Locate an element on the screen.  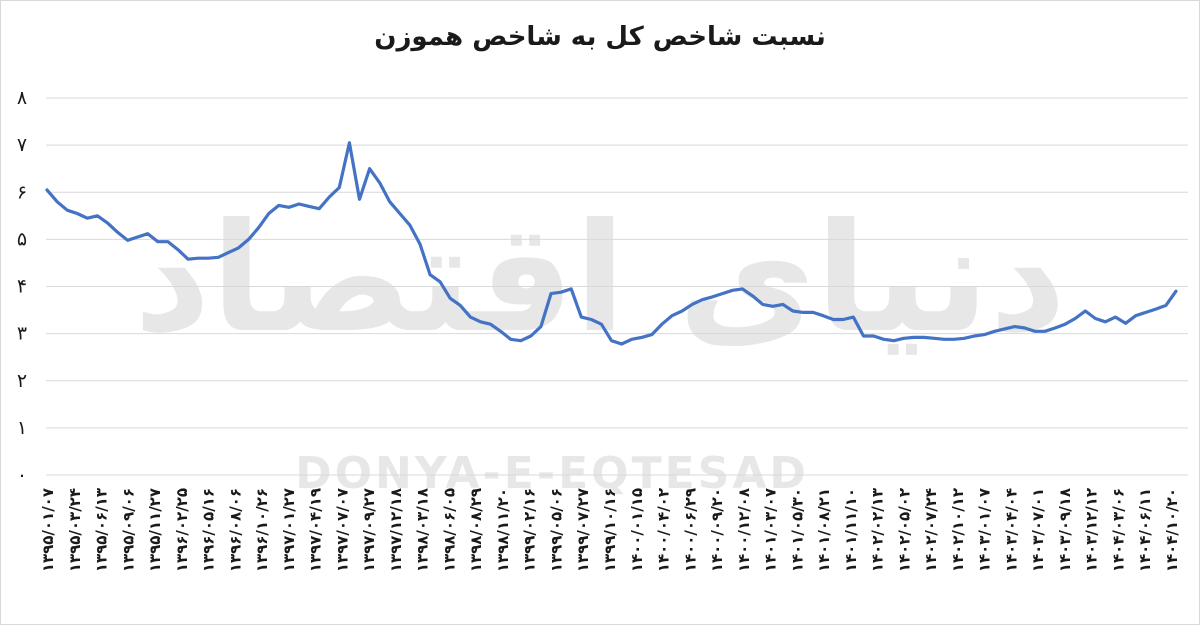
x-tick-label: ۱۴۰۰/۰۱/۱۵ is located at coordinates (637, 530).